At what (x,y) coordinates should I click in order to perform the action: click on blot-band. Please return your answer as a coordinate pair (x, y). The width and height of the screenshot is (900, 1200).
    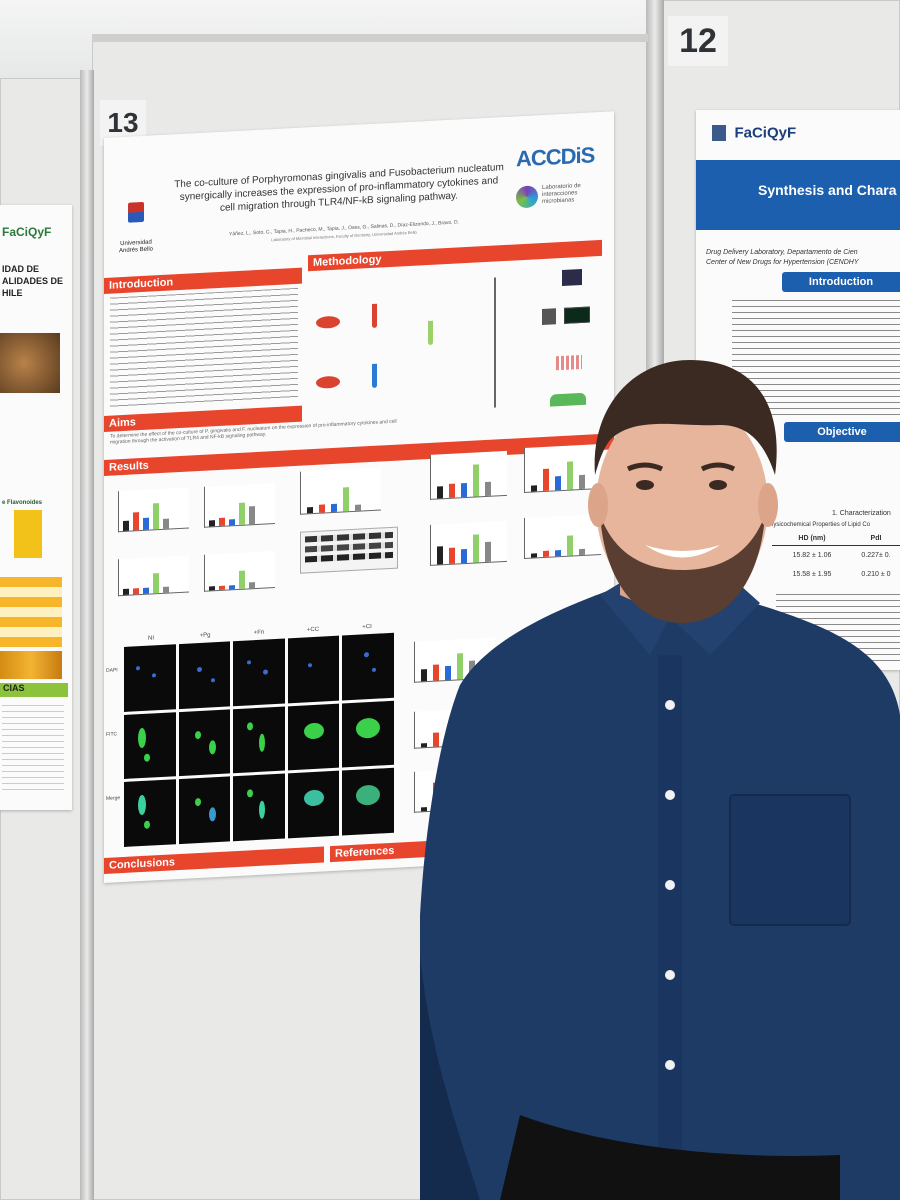
    Looking at the image, I should click on (349, 557).